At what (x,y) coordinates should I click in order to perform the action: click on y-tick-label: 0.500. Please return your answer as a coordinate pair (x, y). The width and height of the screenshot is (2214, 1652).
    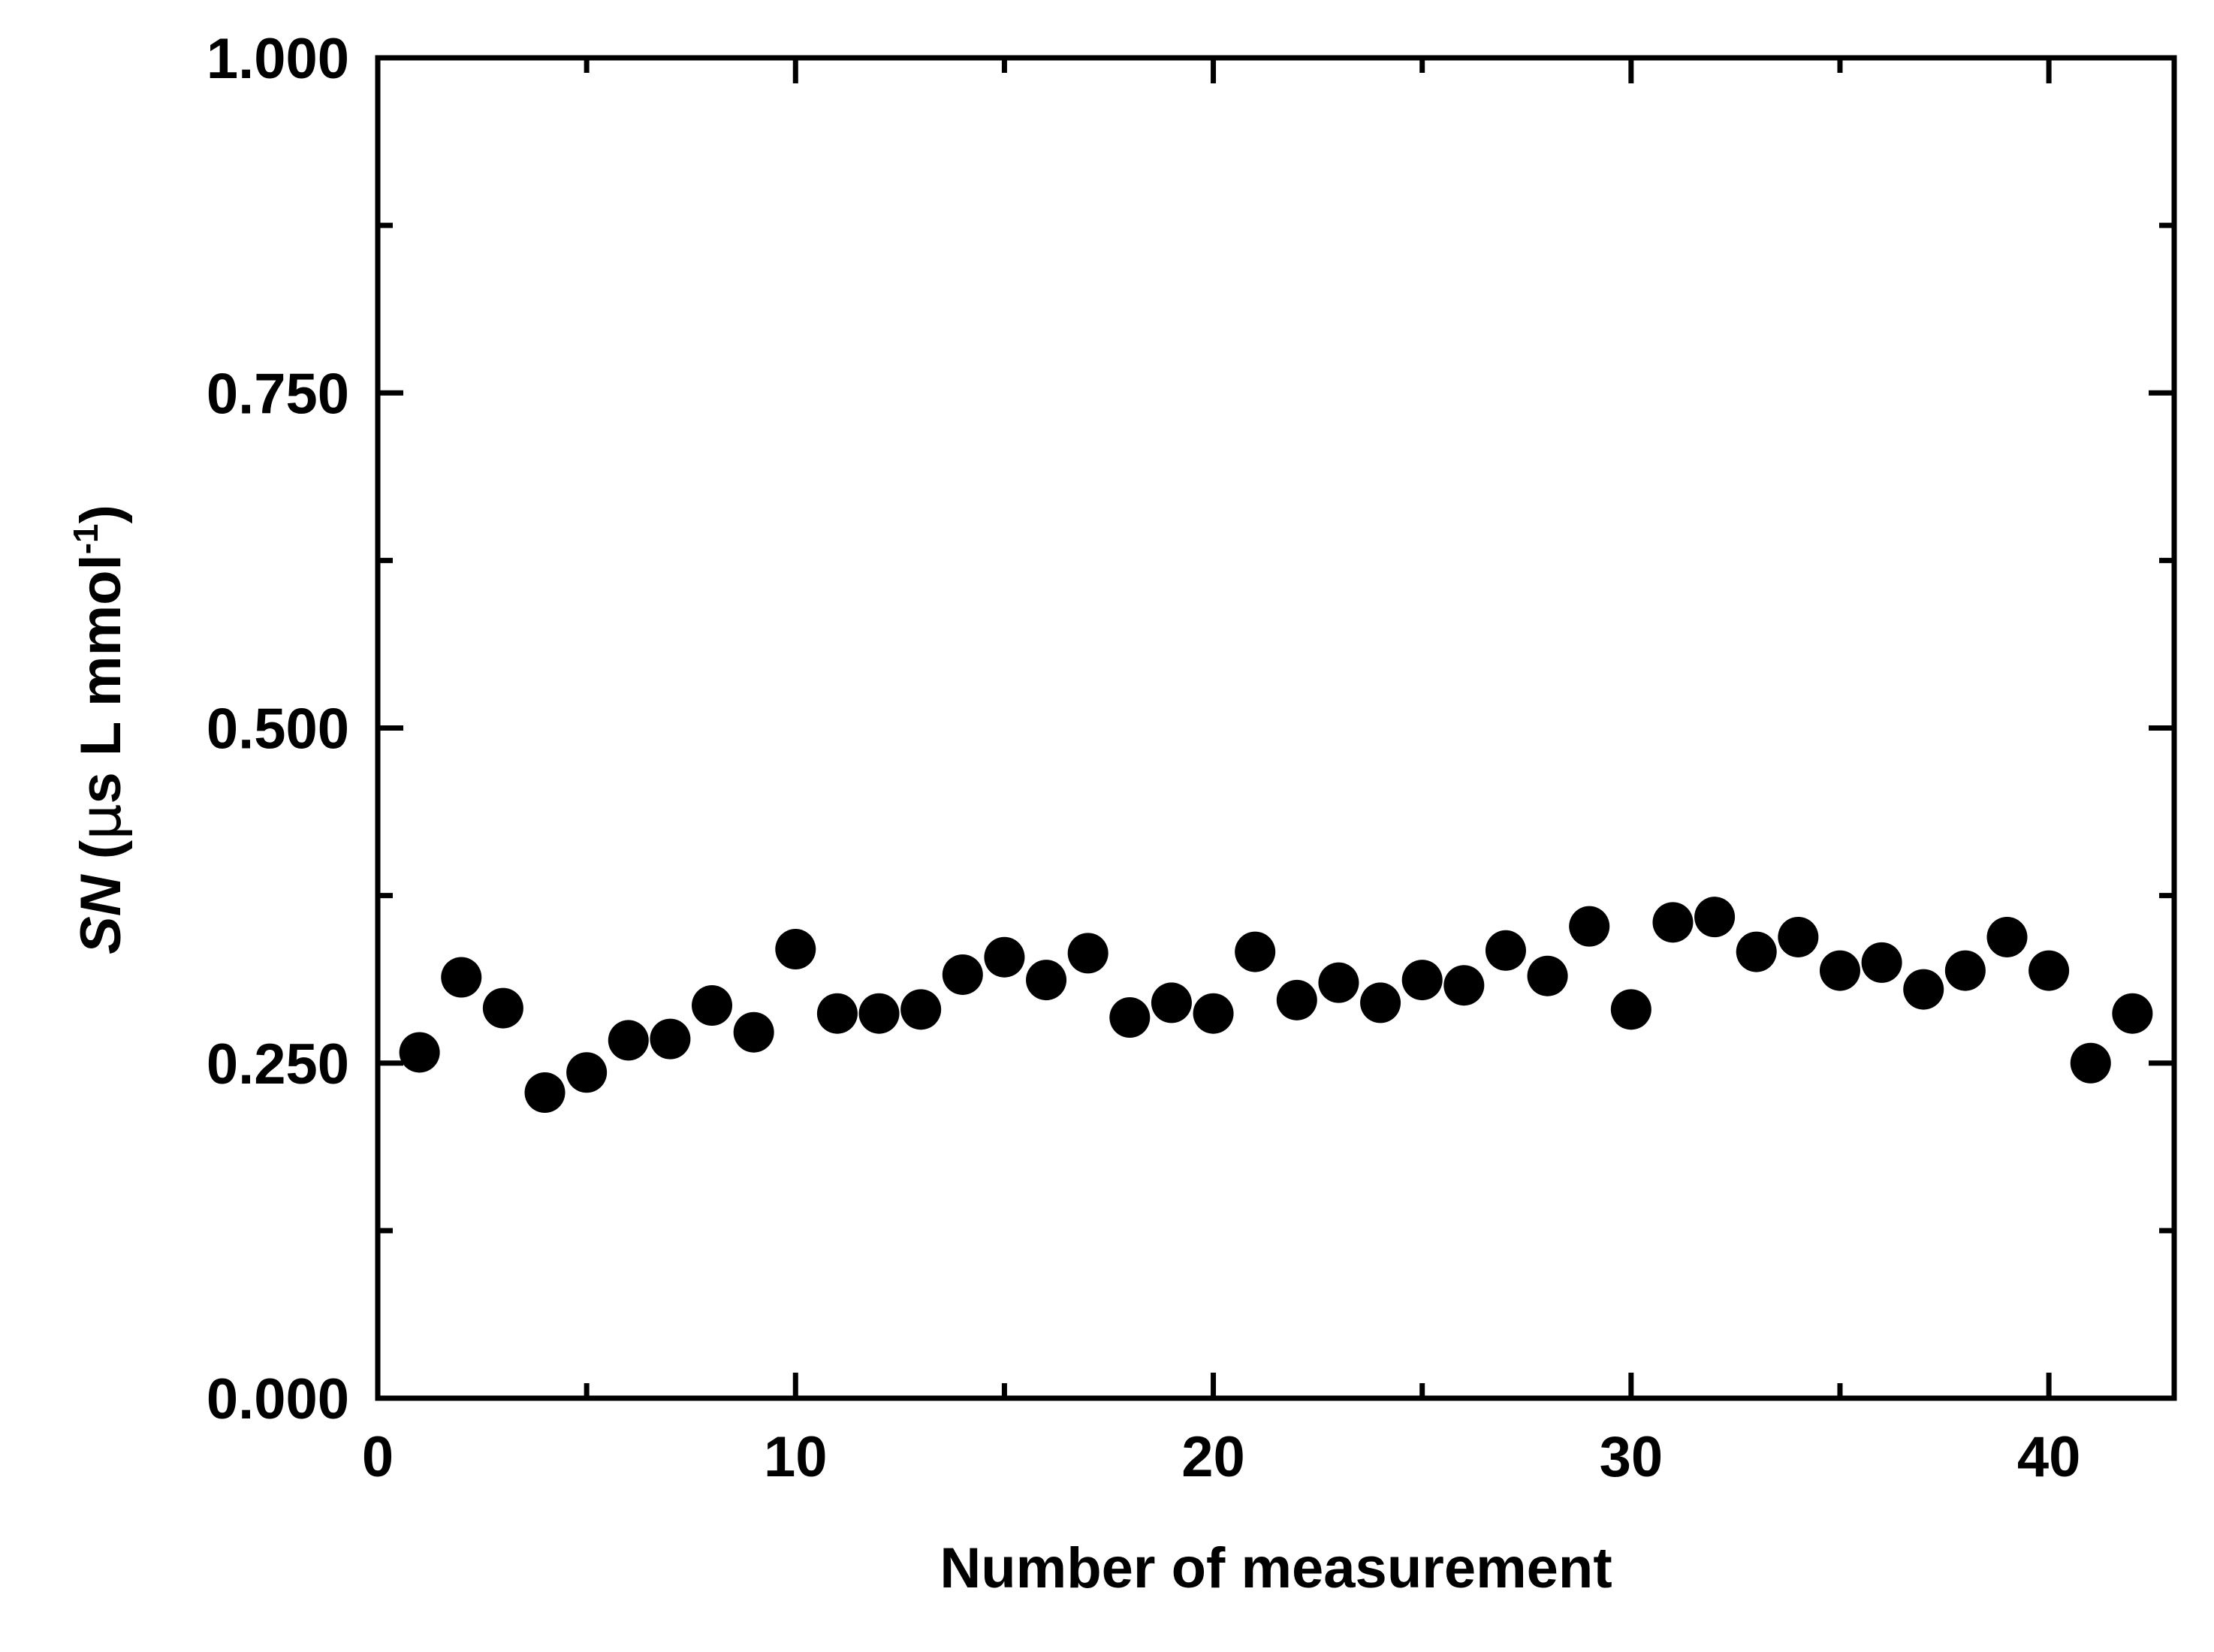
    Looking at the image, I should click on (278, 729).